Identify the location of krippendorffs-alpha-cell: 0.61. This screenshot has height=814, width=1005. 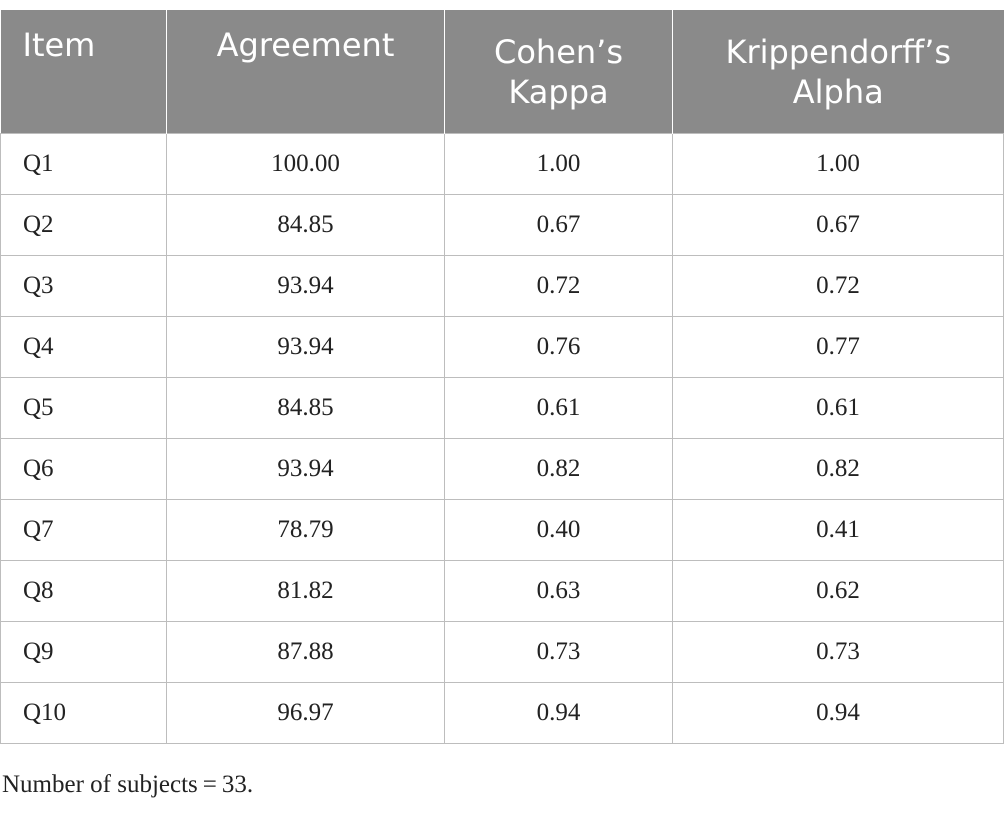
(838, 408).